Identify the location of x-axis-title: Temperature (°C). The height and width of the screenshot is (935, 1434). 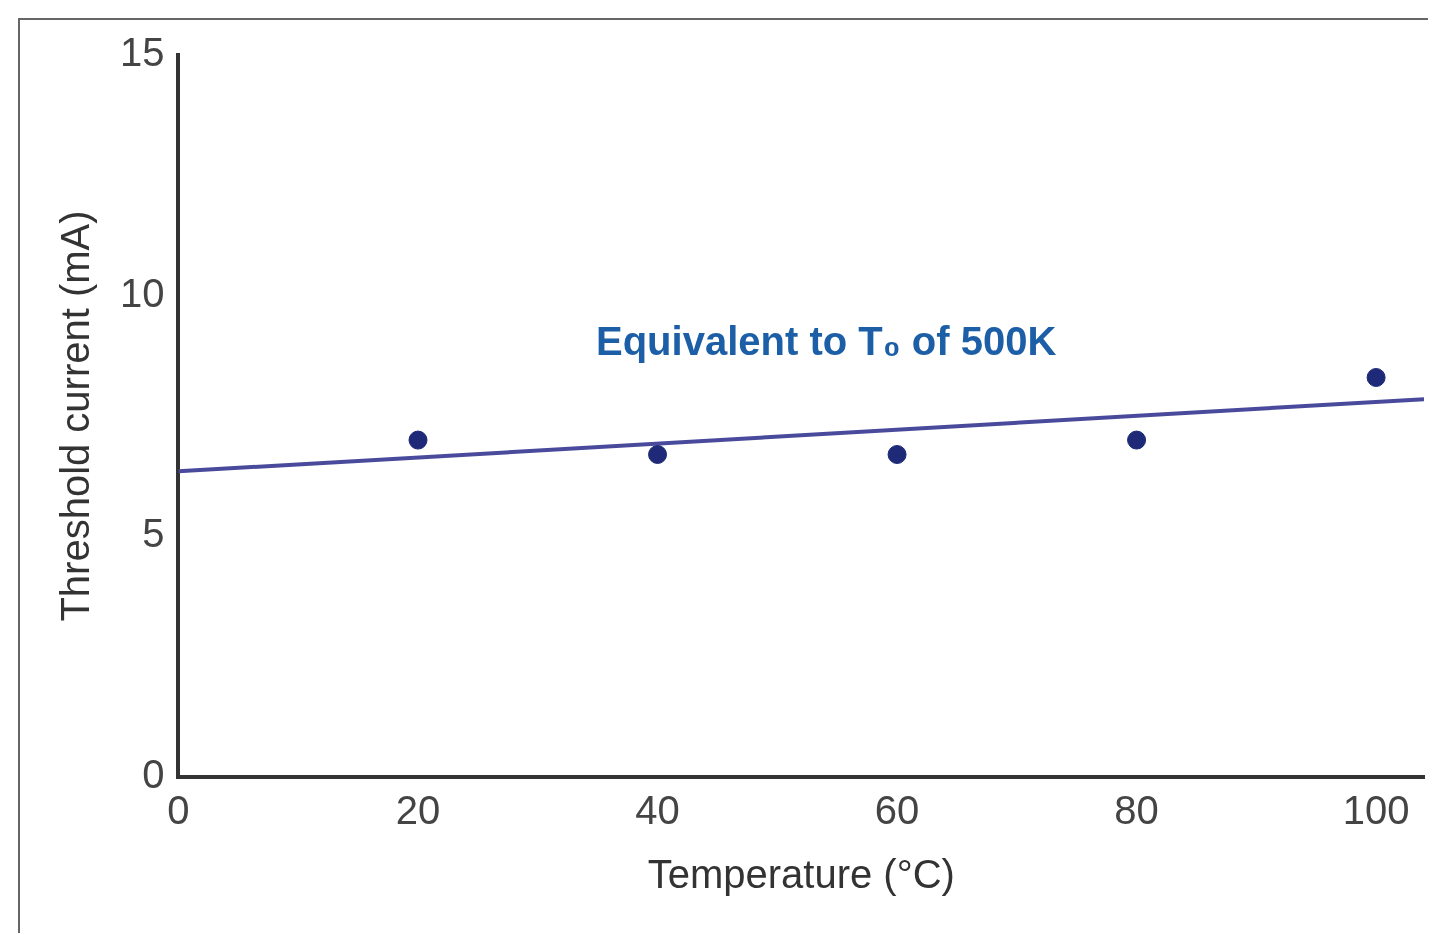
(801, 874).